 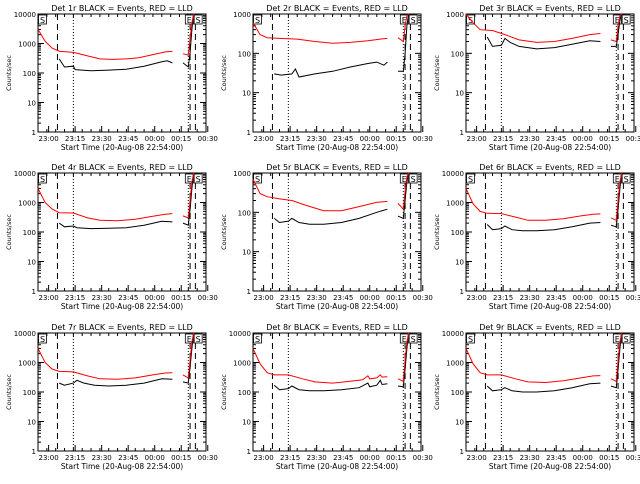 I want to click on chart-title: Det 5r BLACK = Events, RED = LLD, so click(x=337, y=167).